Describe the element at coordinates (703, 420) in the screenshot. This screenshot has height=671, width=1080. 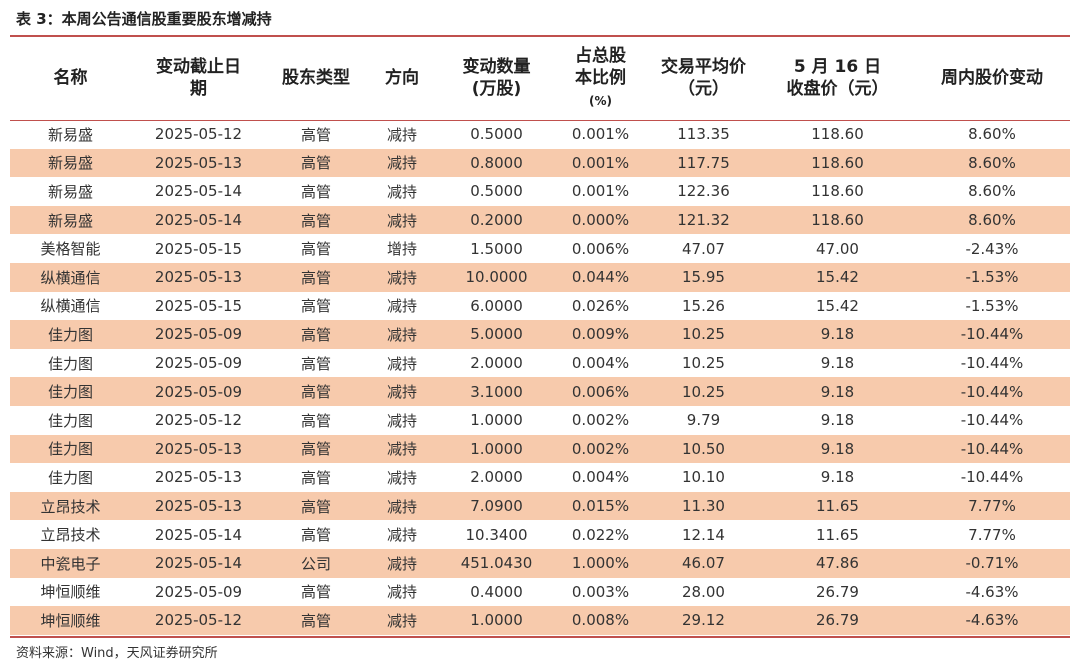
I see `table-cell: 9.79` at that location.